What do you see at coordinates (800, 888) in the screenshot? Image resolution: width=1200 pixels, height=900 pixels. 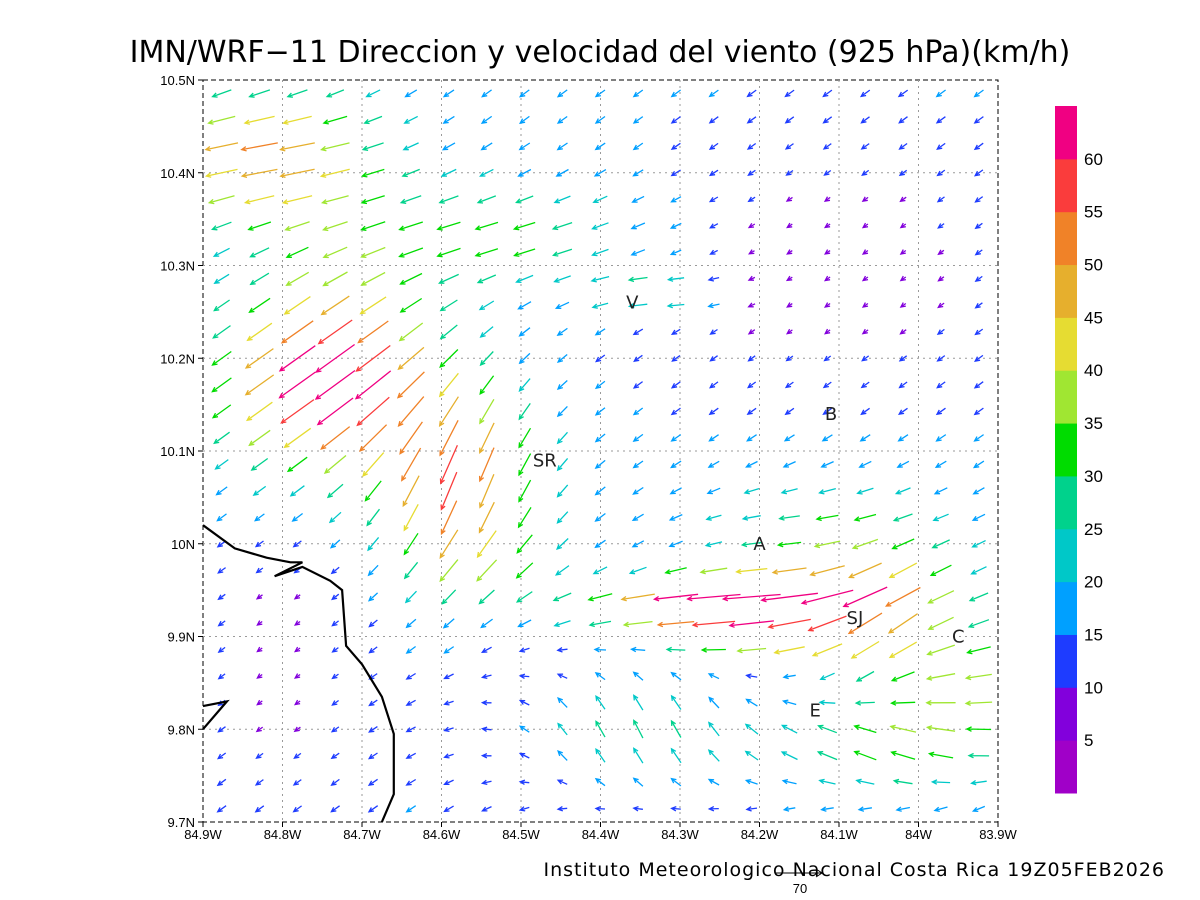 I see `reference-vector-label: 70` at bounding box center [800, 888].